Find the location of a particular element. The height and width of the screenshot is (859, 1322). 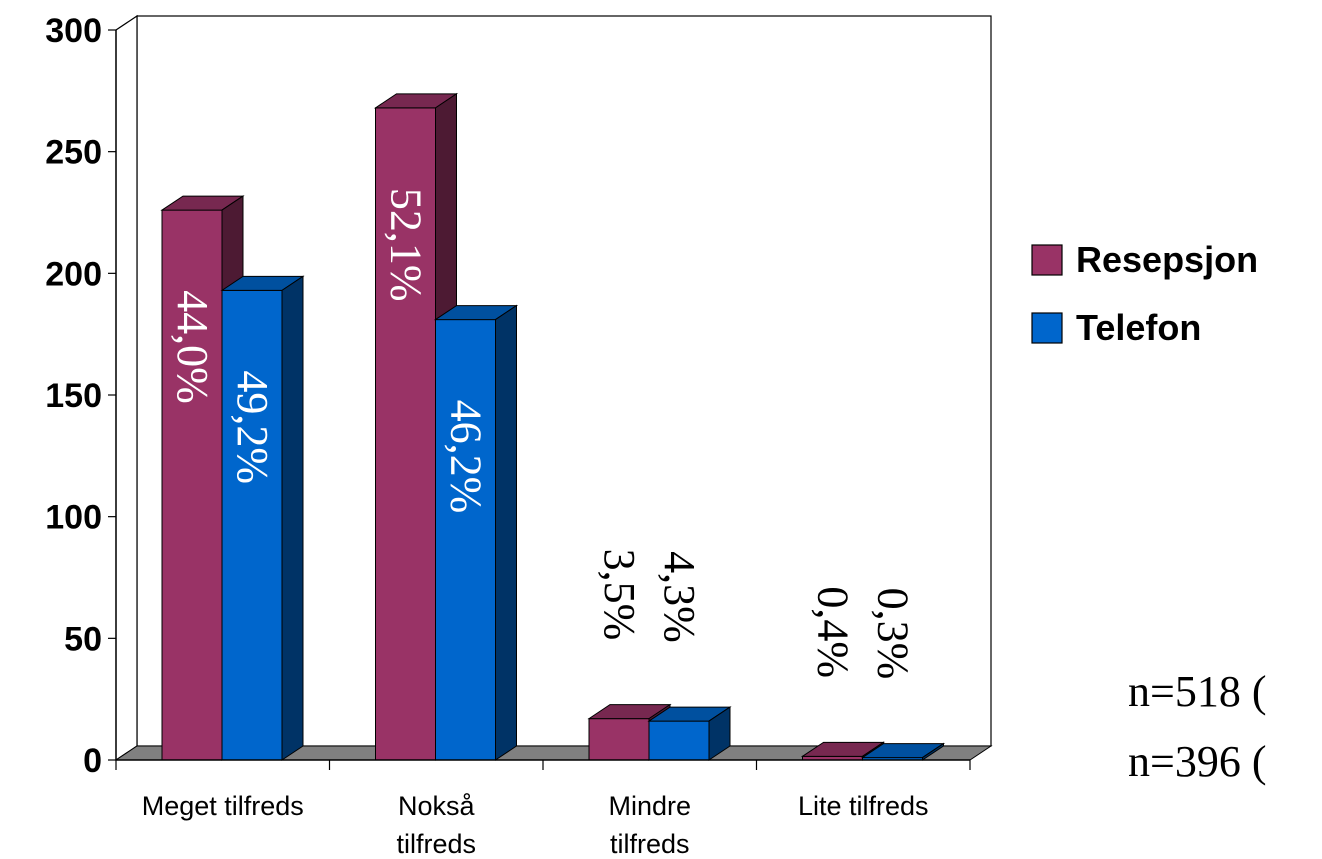

y-tick-label: 250 is located at coordinates (73, 153).